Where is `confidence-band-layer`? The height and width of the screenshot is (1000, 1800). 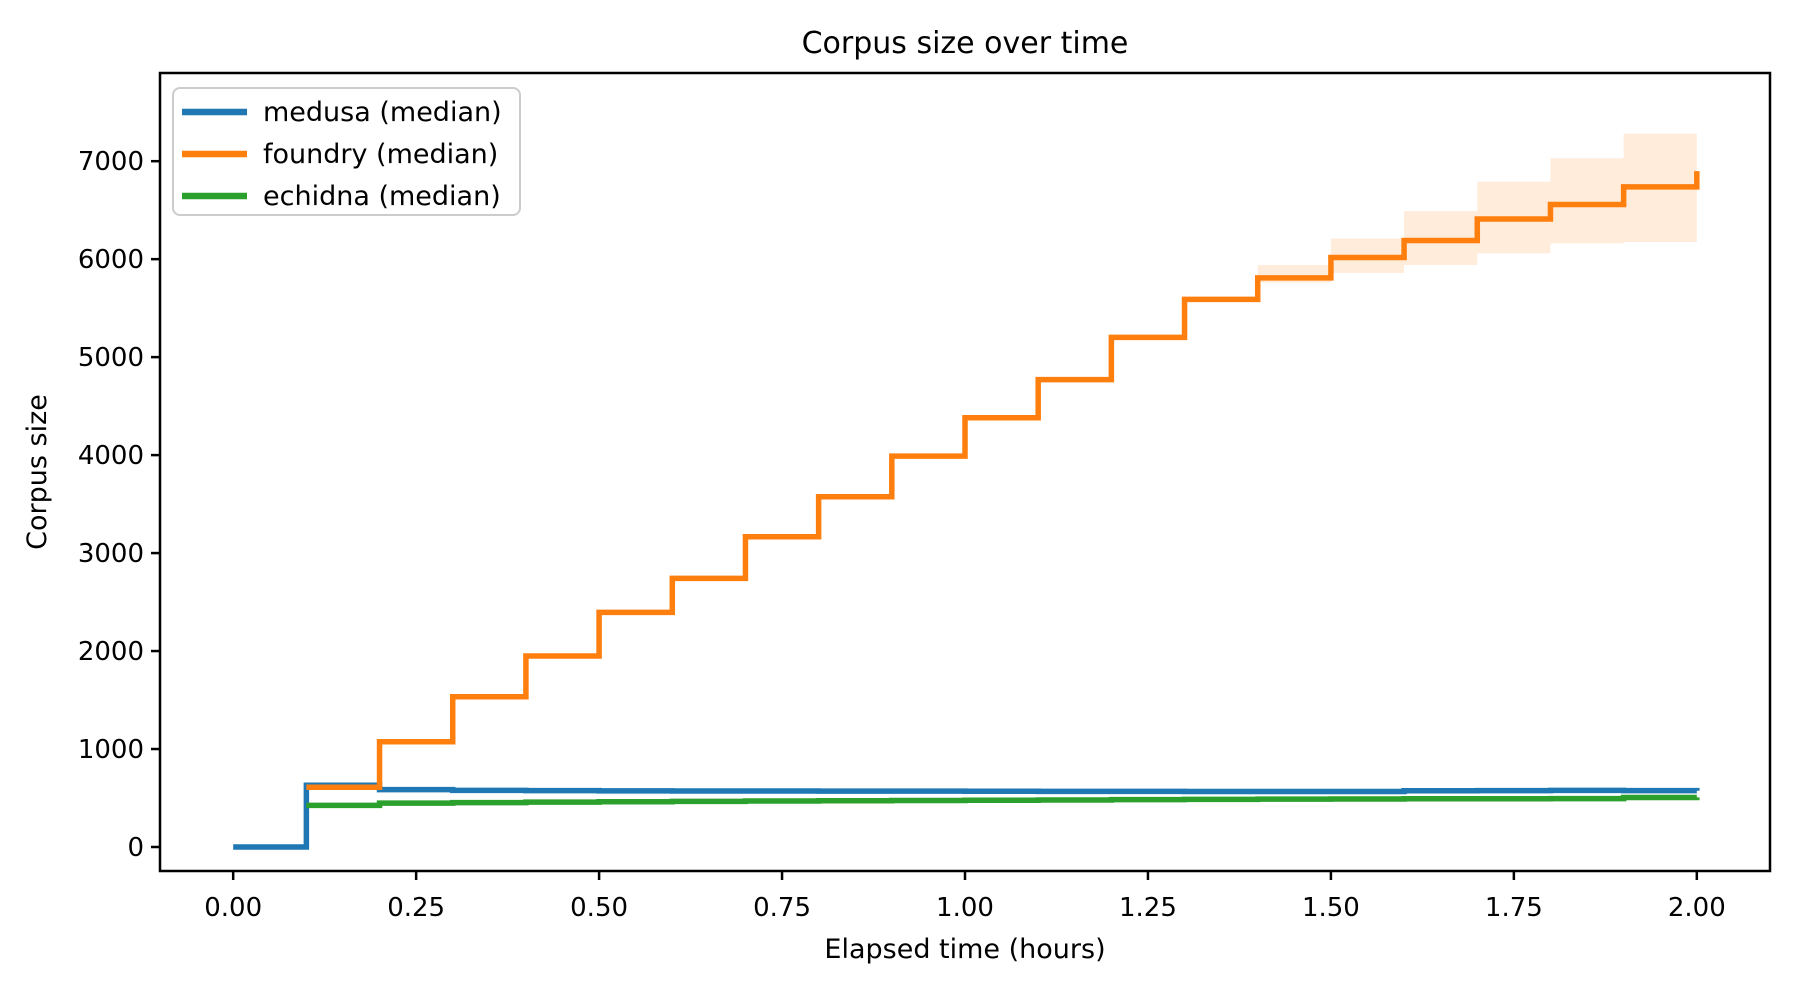
confidence-band-layer is located at coordinates (1477, 208).